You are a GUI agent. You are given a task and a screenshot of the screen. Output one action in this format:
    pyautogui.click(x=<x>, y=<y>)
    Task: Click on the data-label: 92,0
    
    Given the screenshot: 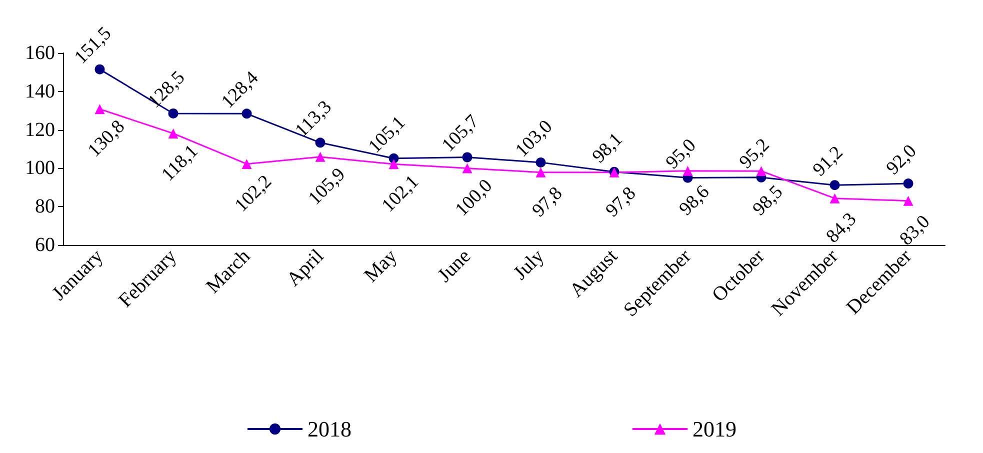 What is the action you would take?
    pyautogui.click(x=901, y=160)
    